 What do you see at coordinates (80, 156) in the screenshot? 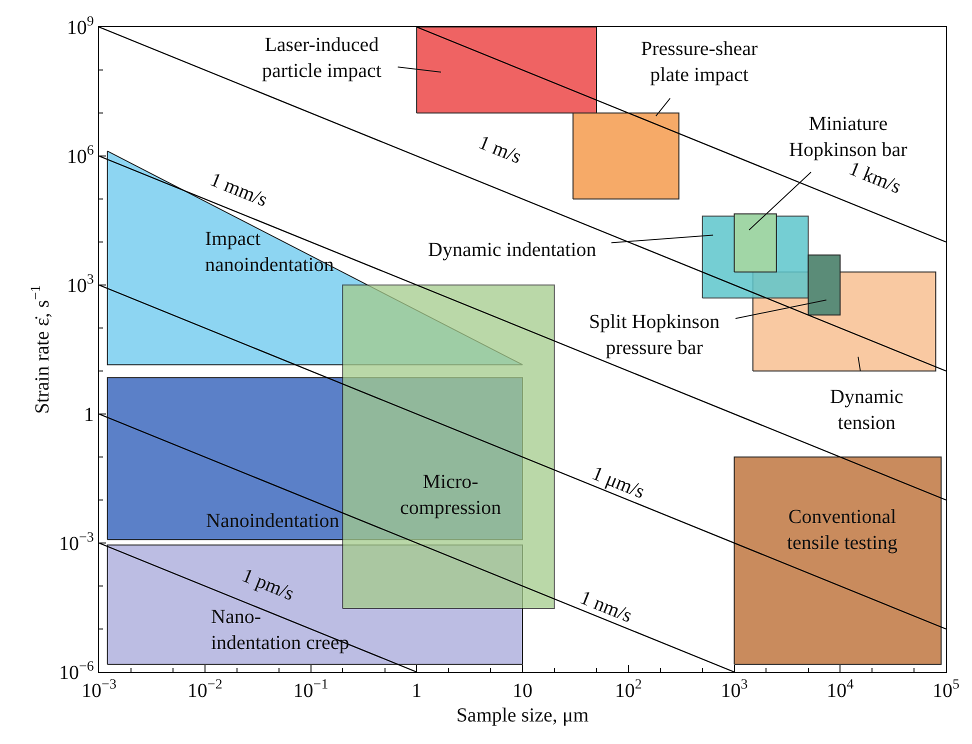
I see `y-tick-label: 10$^{6}$` at bounding box center [80, 156].